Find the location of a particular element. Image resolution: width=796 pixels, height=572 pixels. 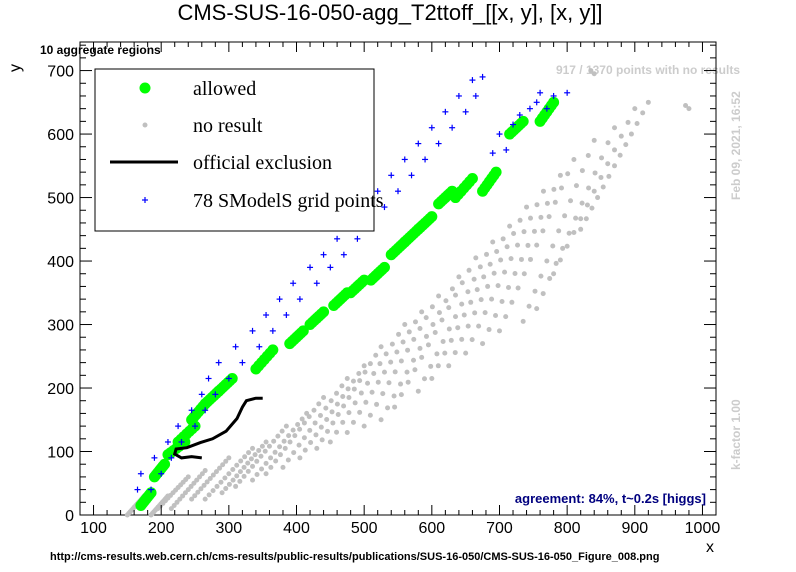

x-tick-label: 800 is located at coordinates (567, 528).